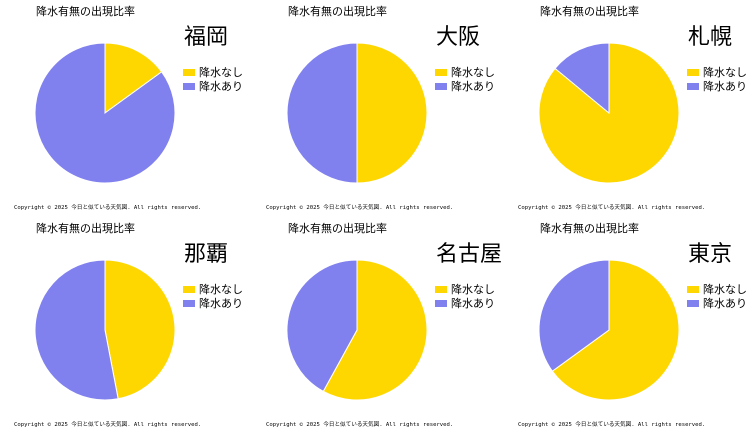  I want to click on city-label: 大阪, so click(458, 37).